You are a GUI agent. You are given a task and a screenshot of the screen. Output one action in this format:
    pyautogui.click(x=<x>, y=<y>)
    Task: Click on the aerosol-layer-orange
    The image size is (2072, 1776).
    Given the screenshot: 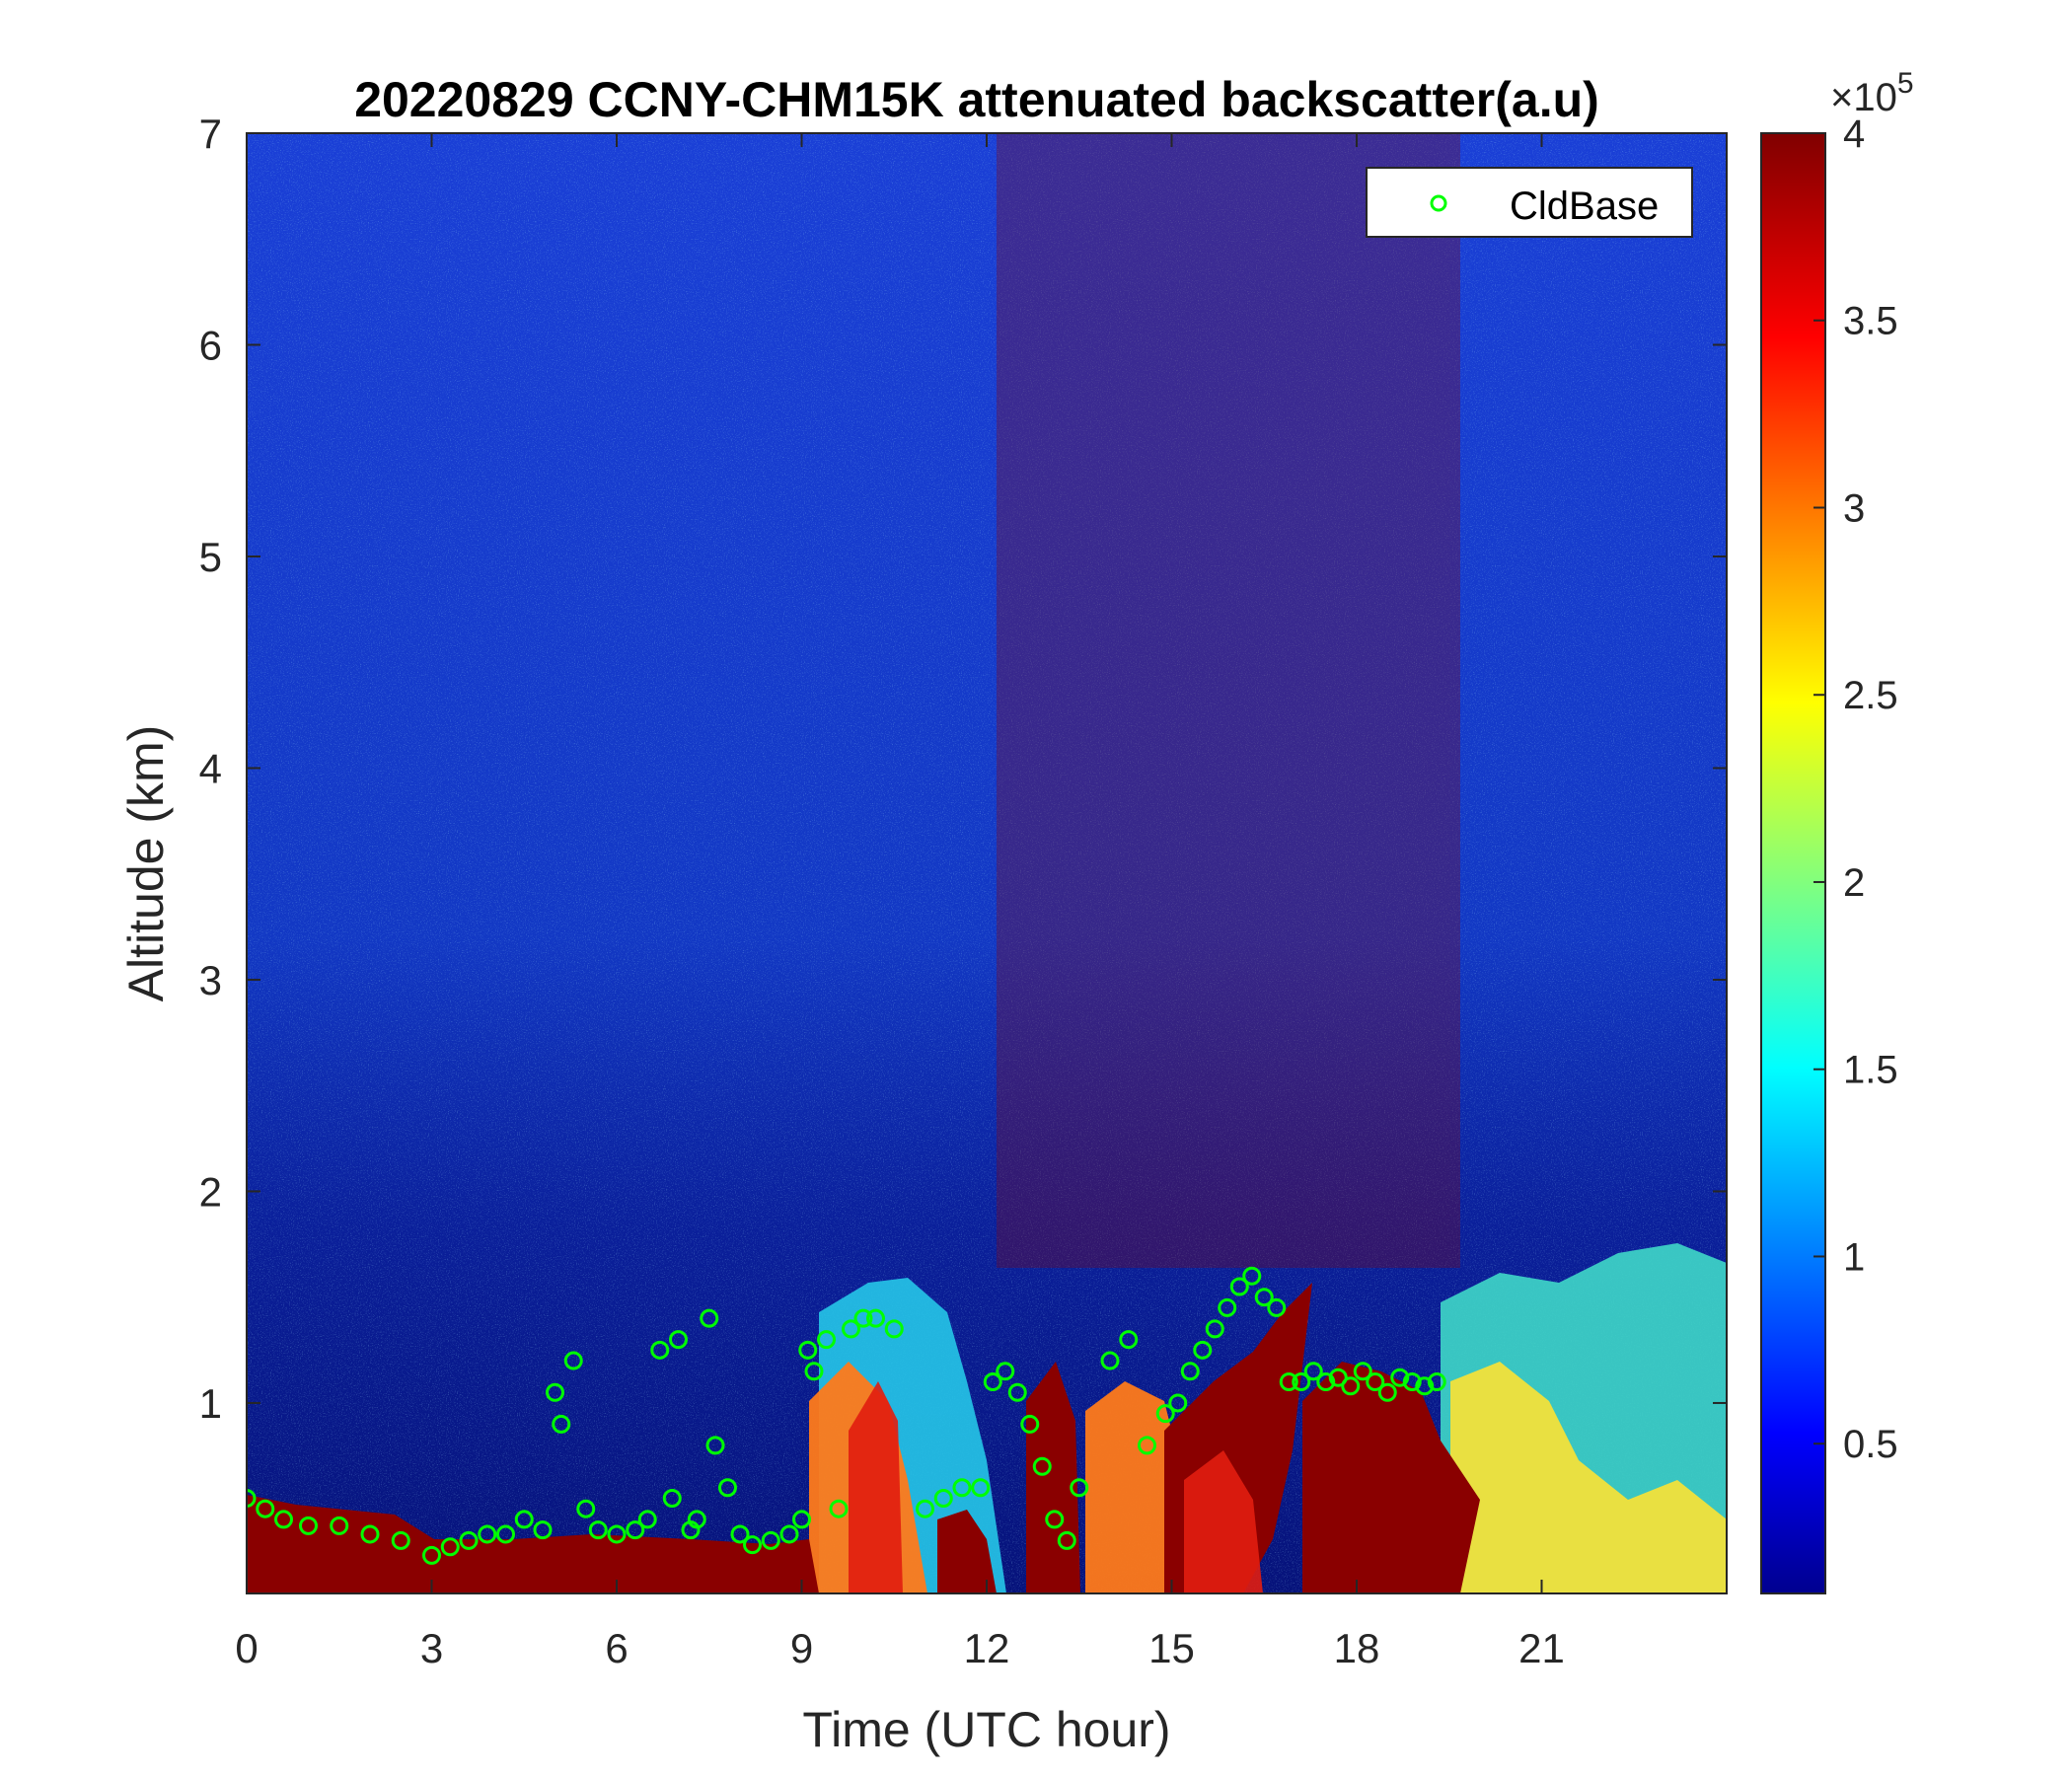 What is the action you would take?
    pyautogui.click(x=1012, y=1477)
    